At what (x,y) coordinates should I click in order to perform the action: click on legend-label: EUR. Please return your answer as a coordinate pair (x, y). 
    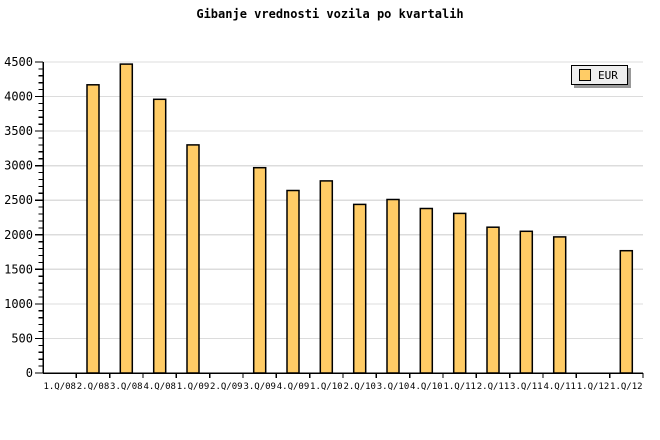
    Looking at the image, I should click on (608, 75).